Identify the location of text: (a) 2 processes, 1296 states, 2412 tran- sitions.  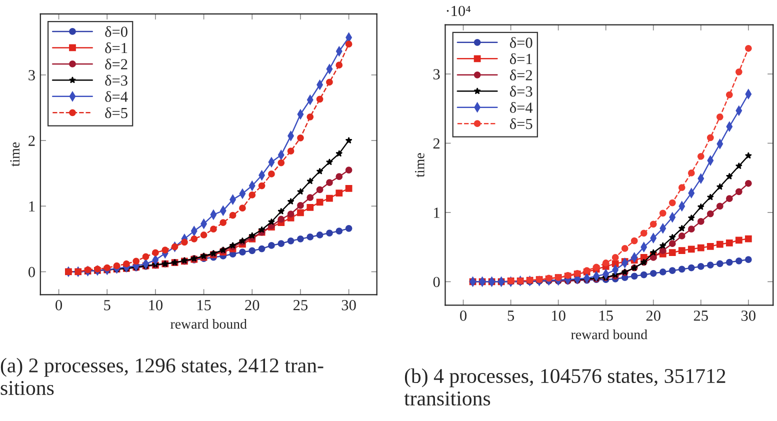
(162, 377).